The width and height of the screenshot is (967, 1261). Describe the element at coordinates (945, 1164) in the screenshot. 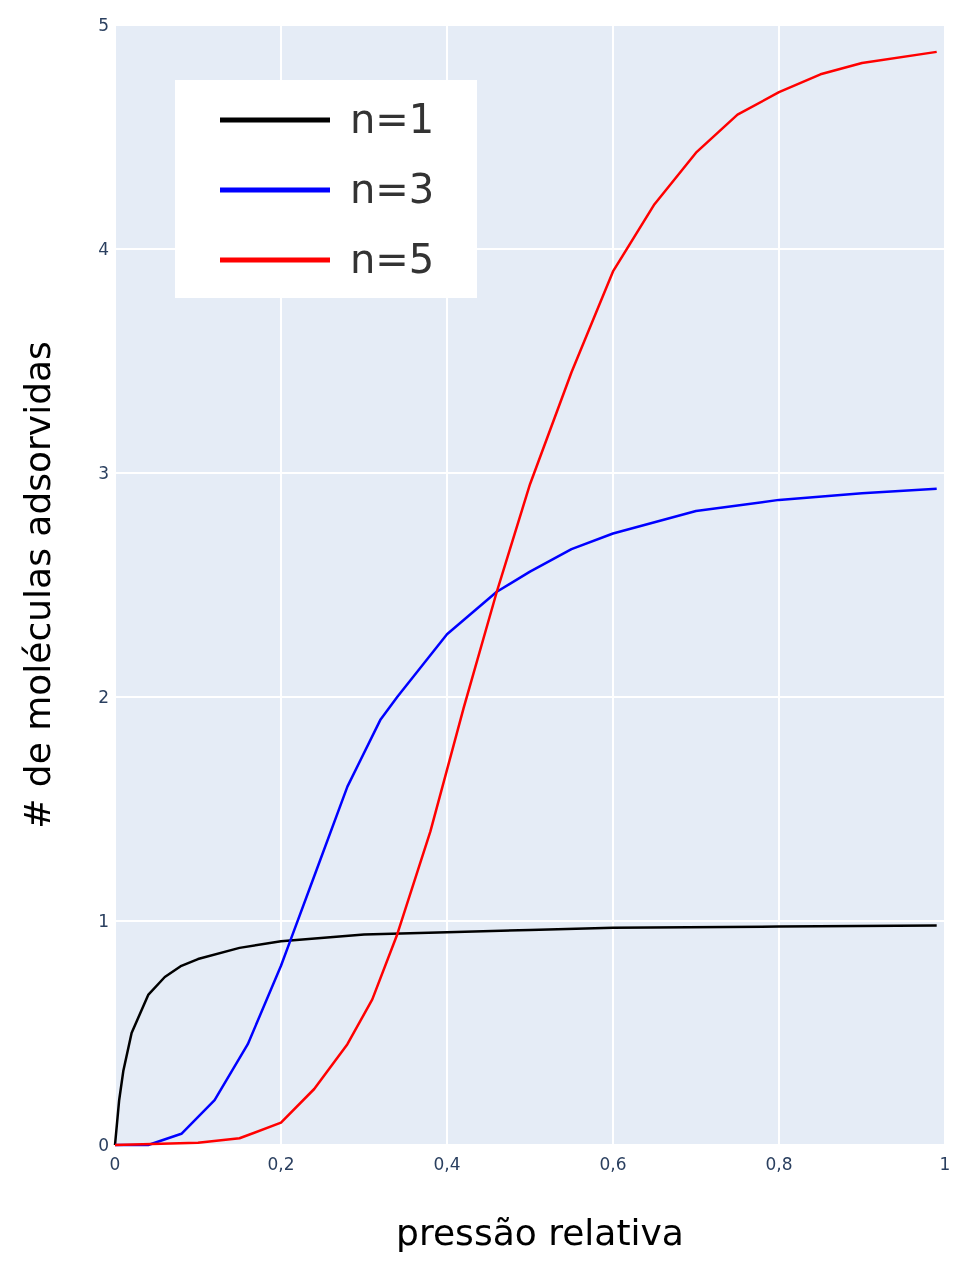

I see `x-tick-label: 1` at that location.